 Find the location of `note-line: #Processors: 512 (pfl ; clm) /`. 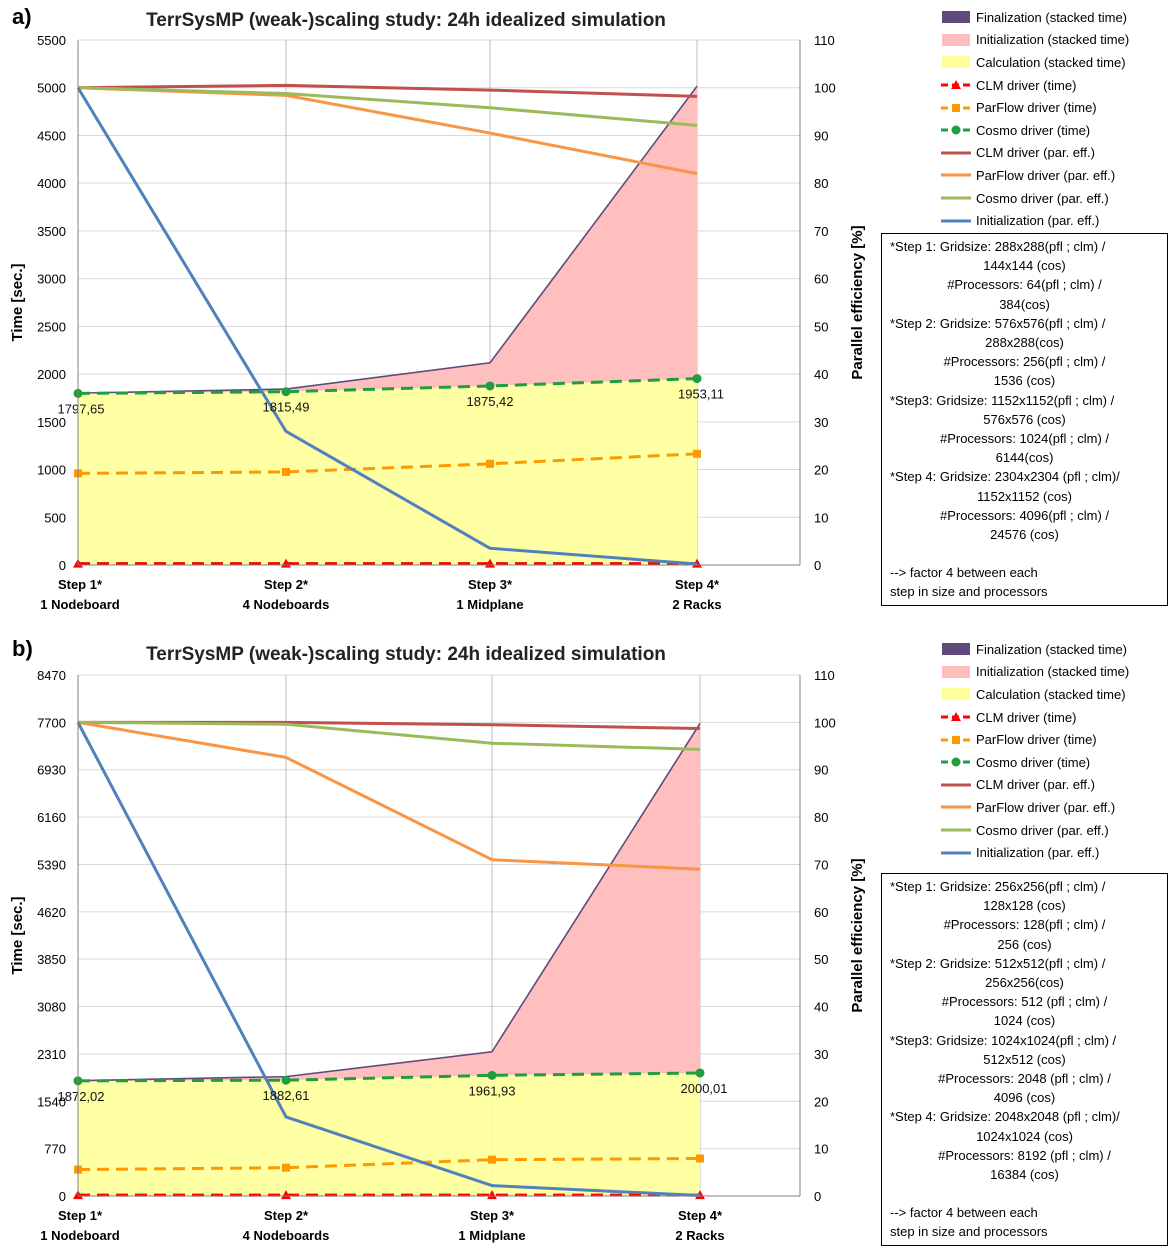

note-line: #Processors: 512 (pfl ; clm) / is located at coordinates (1024, 1002).